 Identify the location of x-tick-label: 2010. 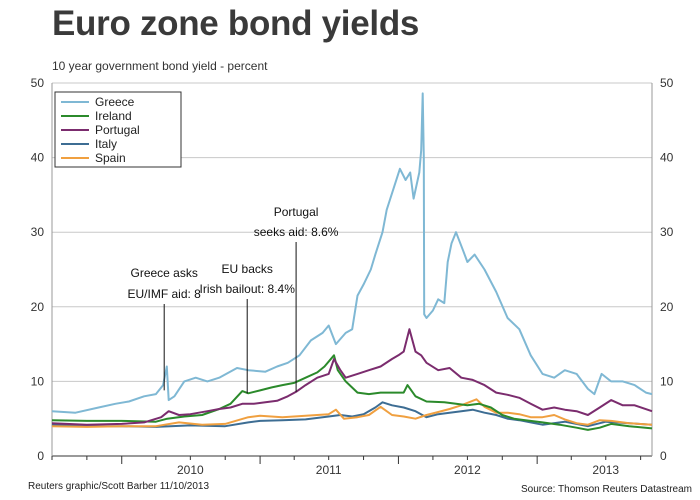
(190, 470).